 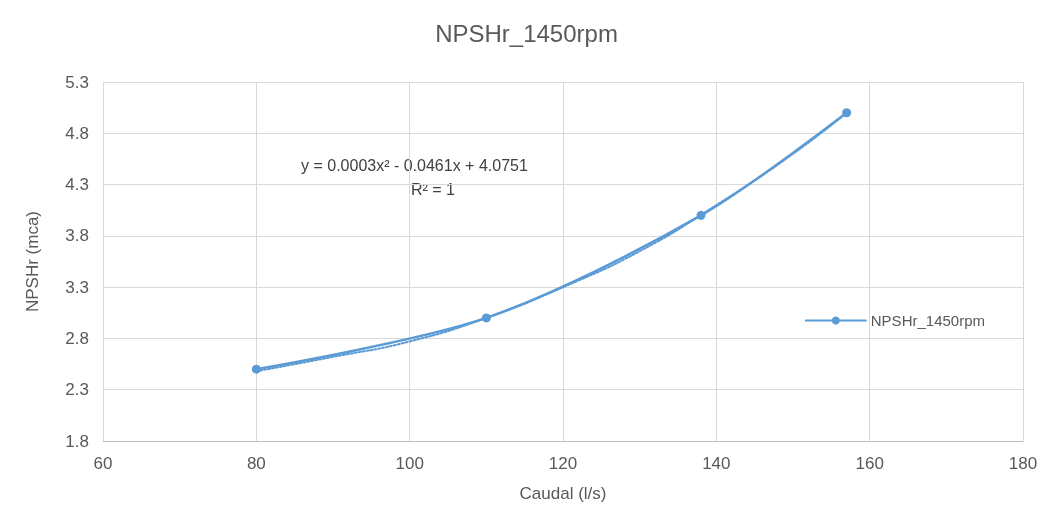 What do you see at coordinates (77, 390) in the screenshot?
I see `y-tick-label: 2.3` at bounding box center [77, 390].